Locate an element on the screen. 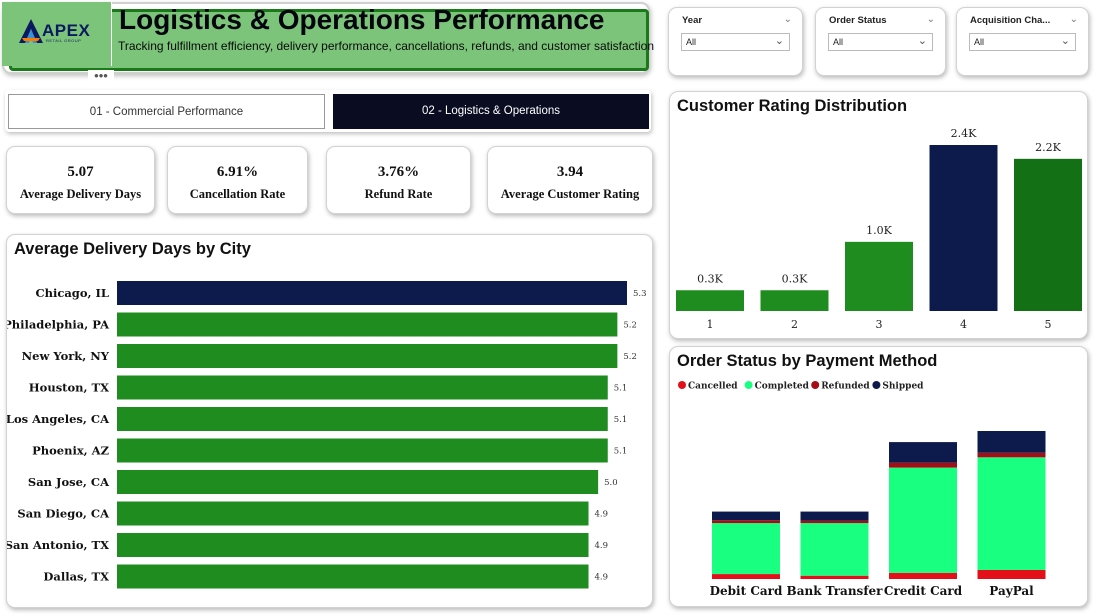  more-horizontal-icon: ••• is located at coordinates (101, 77).